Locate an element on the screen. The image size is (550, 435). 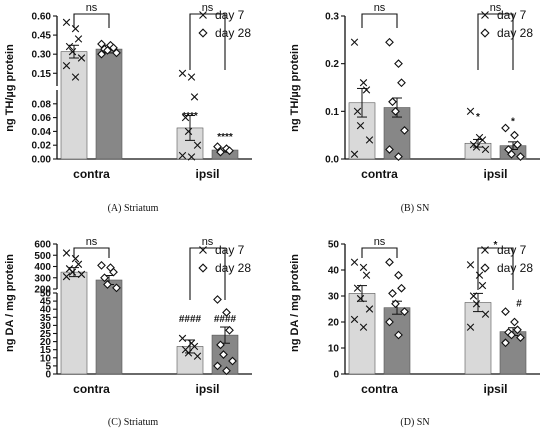
panel-a-legend-day7-label: day 7 is located at coordinates (230, 15).